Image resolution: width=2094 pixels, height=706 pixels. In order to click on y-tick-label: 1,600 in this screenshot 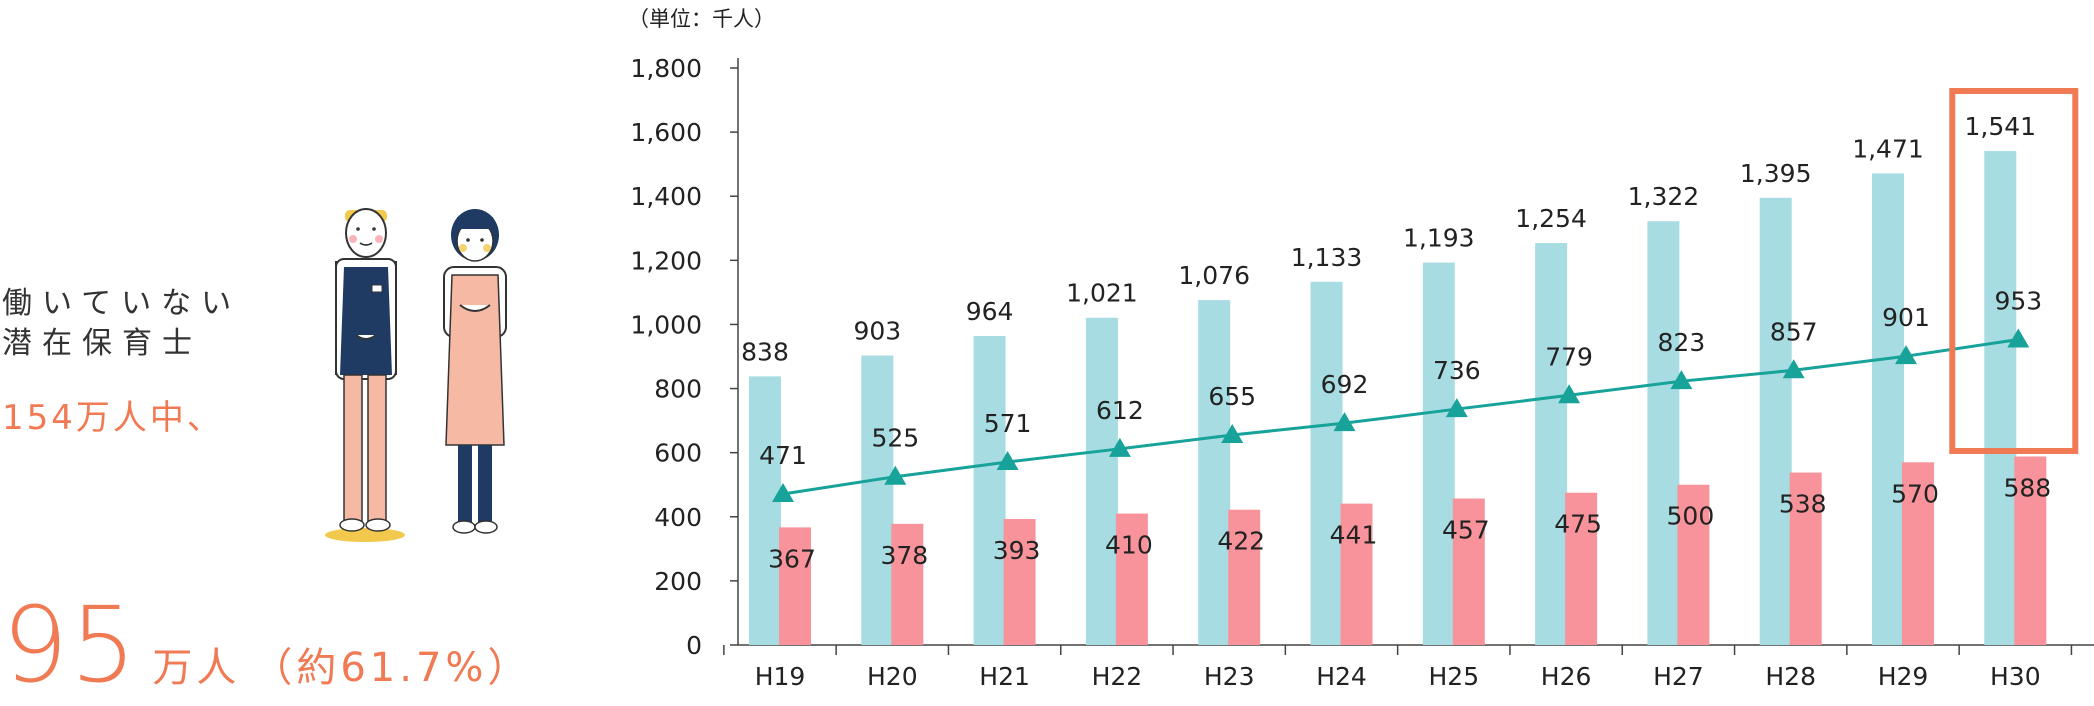, I will do `click(666, 132)`.